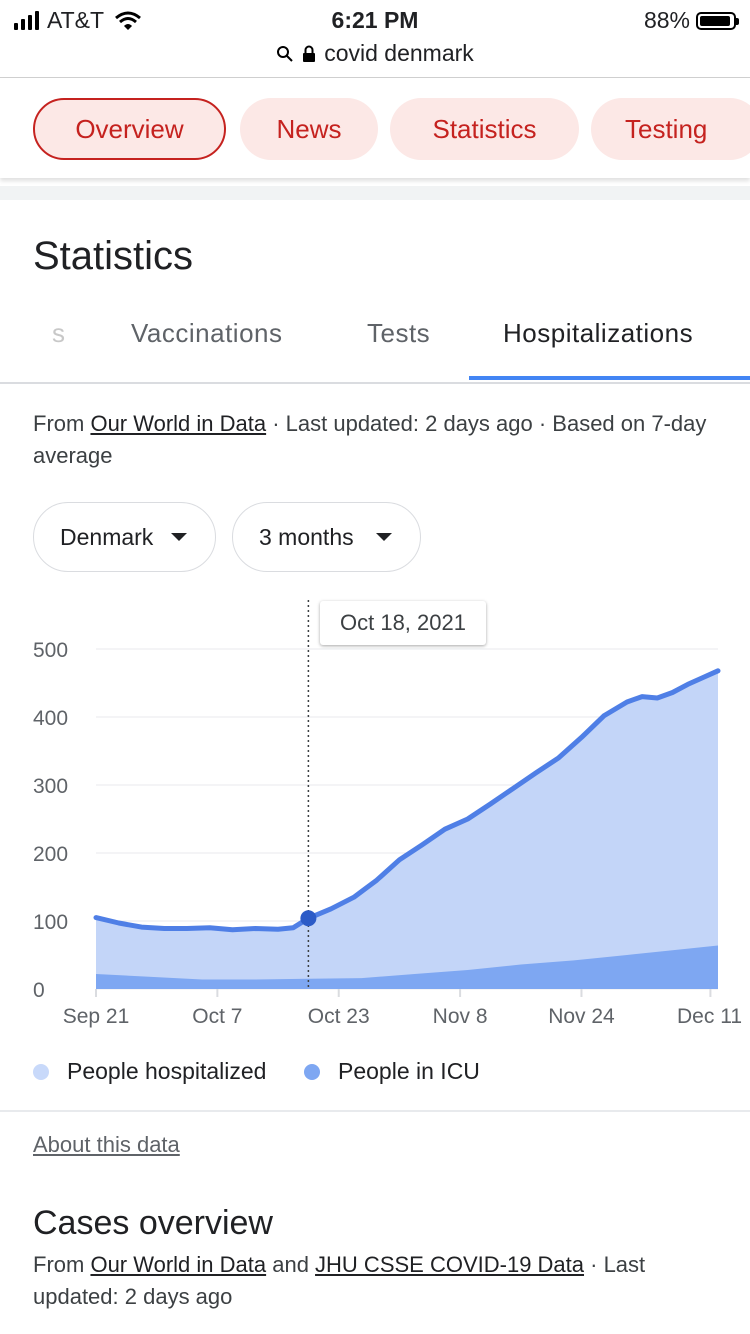 Image resolution: width=750 pixels, height=1334 pixels. Describe the element at coordinates (106, 1144) in the screenshot. I see `about-data-link: About this data` at that location.